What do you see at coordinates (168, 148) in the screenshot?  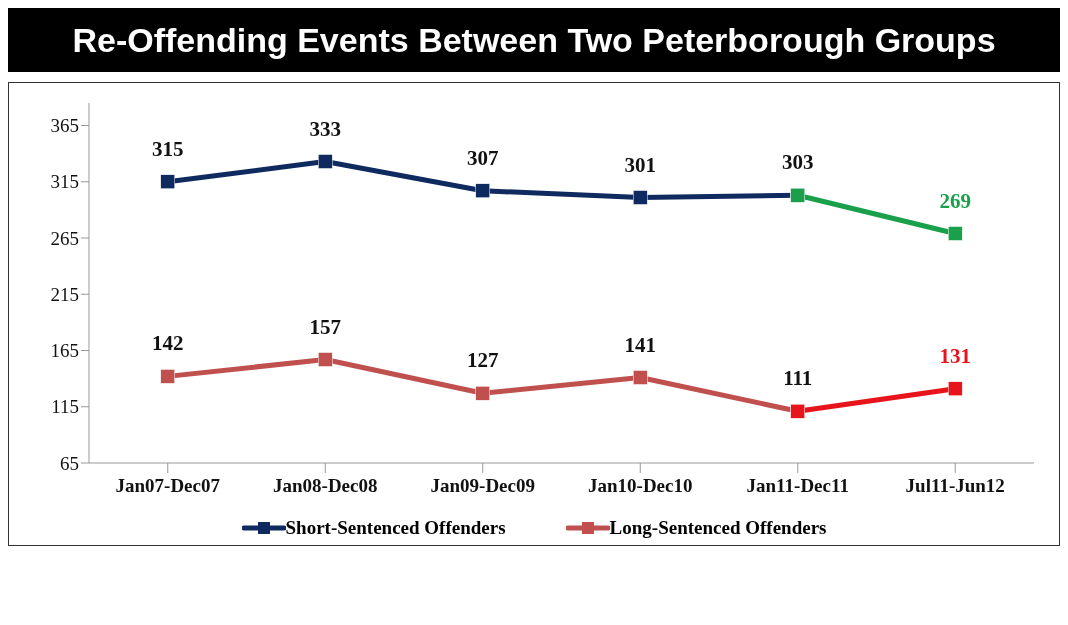 I see `data-label: 315` at bounding box center [168, 148].